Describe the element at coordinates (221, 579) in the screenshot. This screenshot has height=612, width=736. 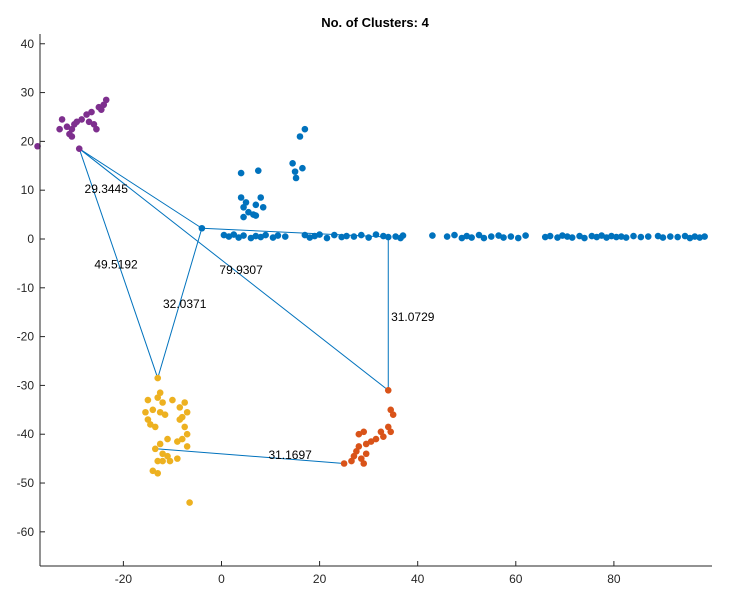
I see `x-tick-label: 0` at that location.